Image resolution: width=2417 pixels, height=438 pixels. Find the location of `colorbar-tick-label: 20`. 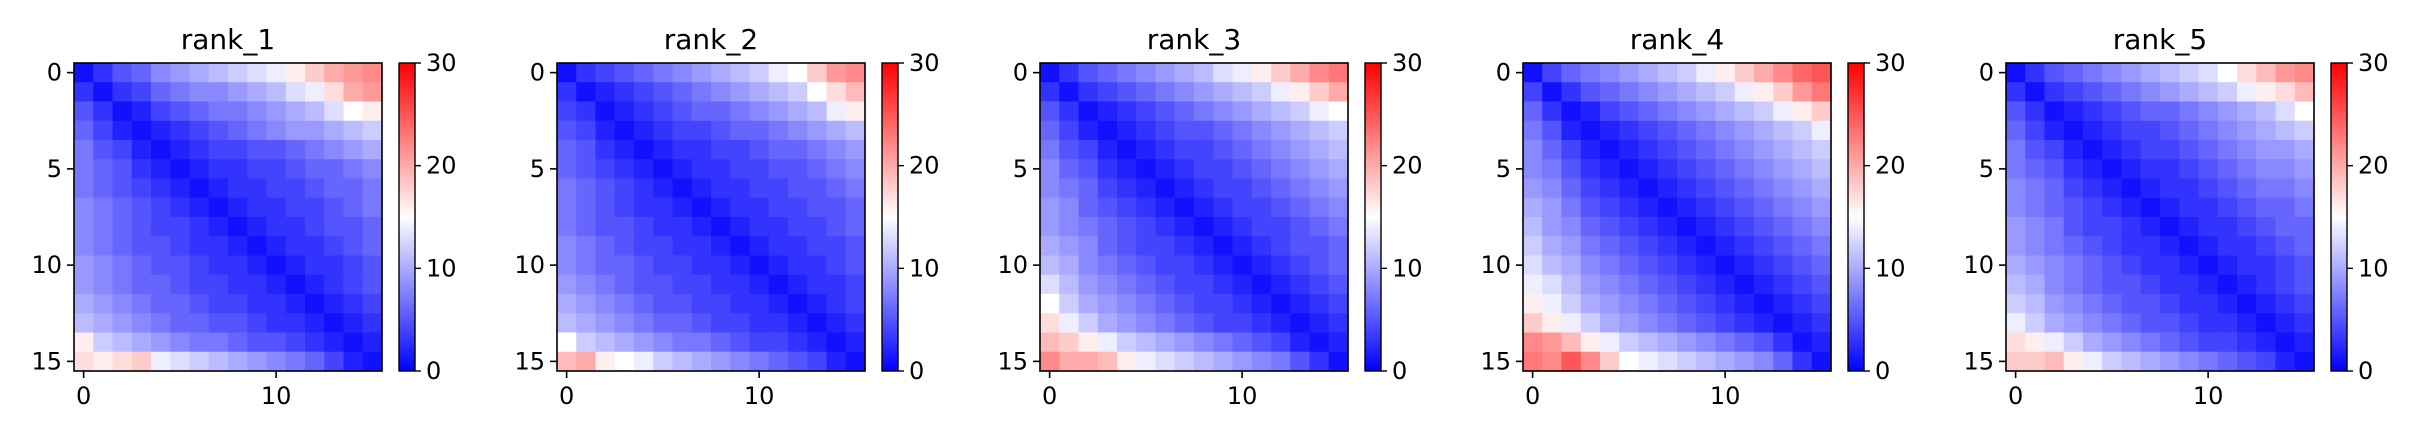

colorbar-tick-label: 20 is located at coordinates (1407, 166).